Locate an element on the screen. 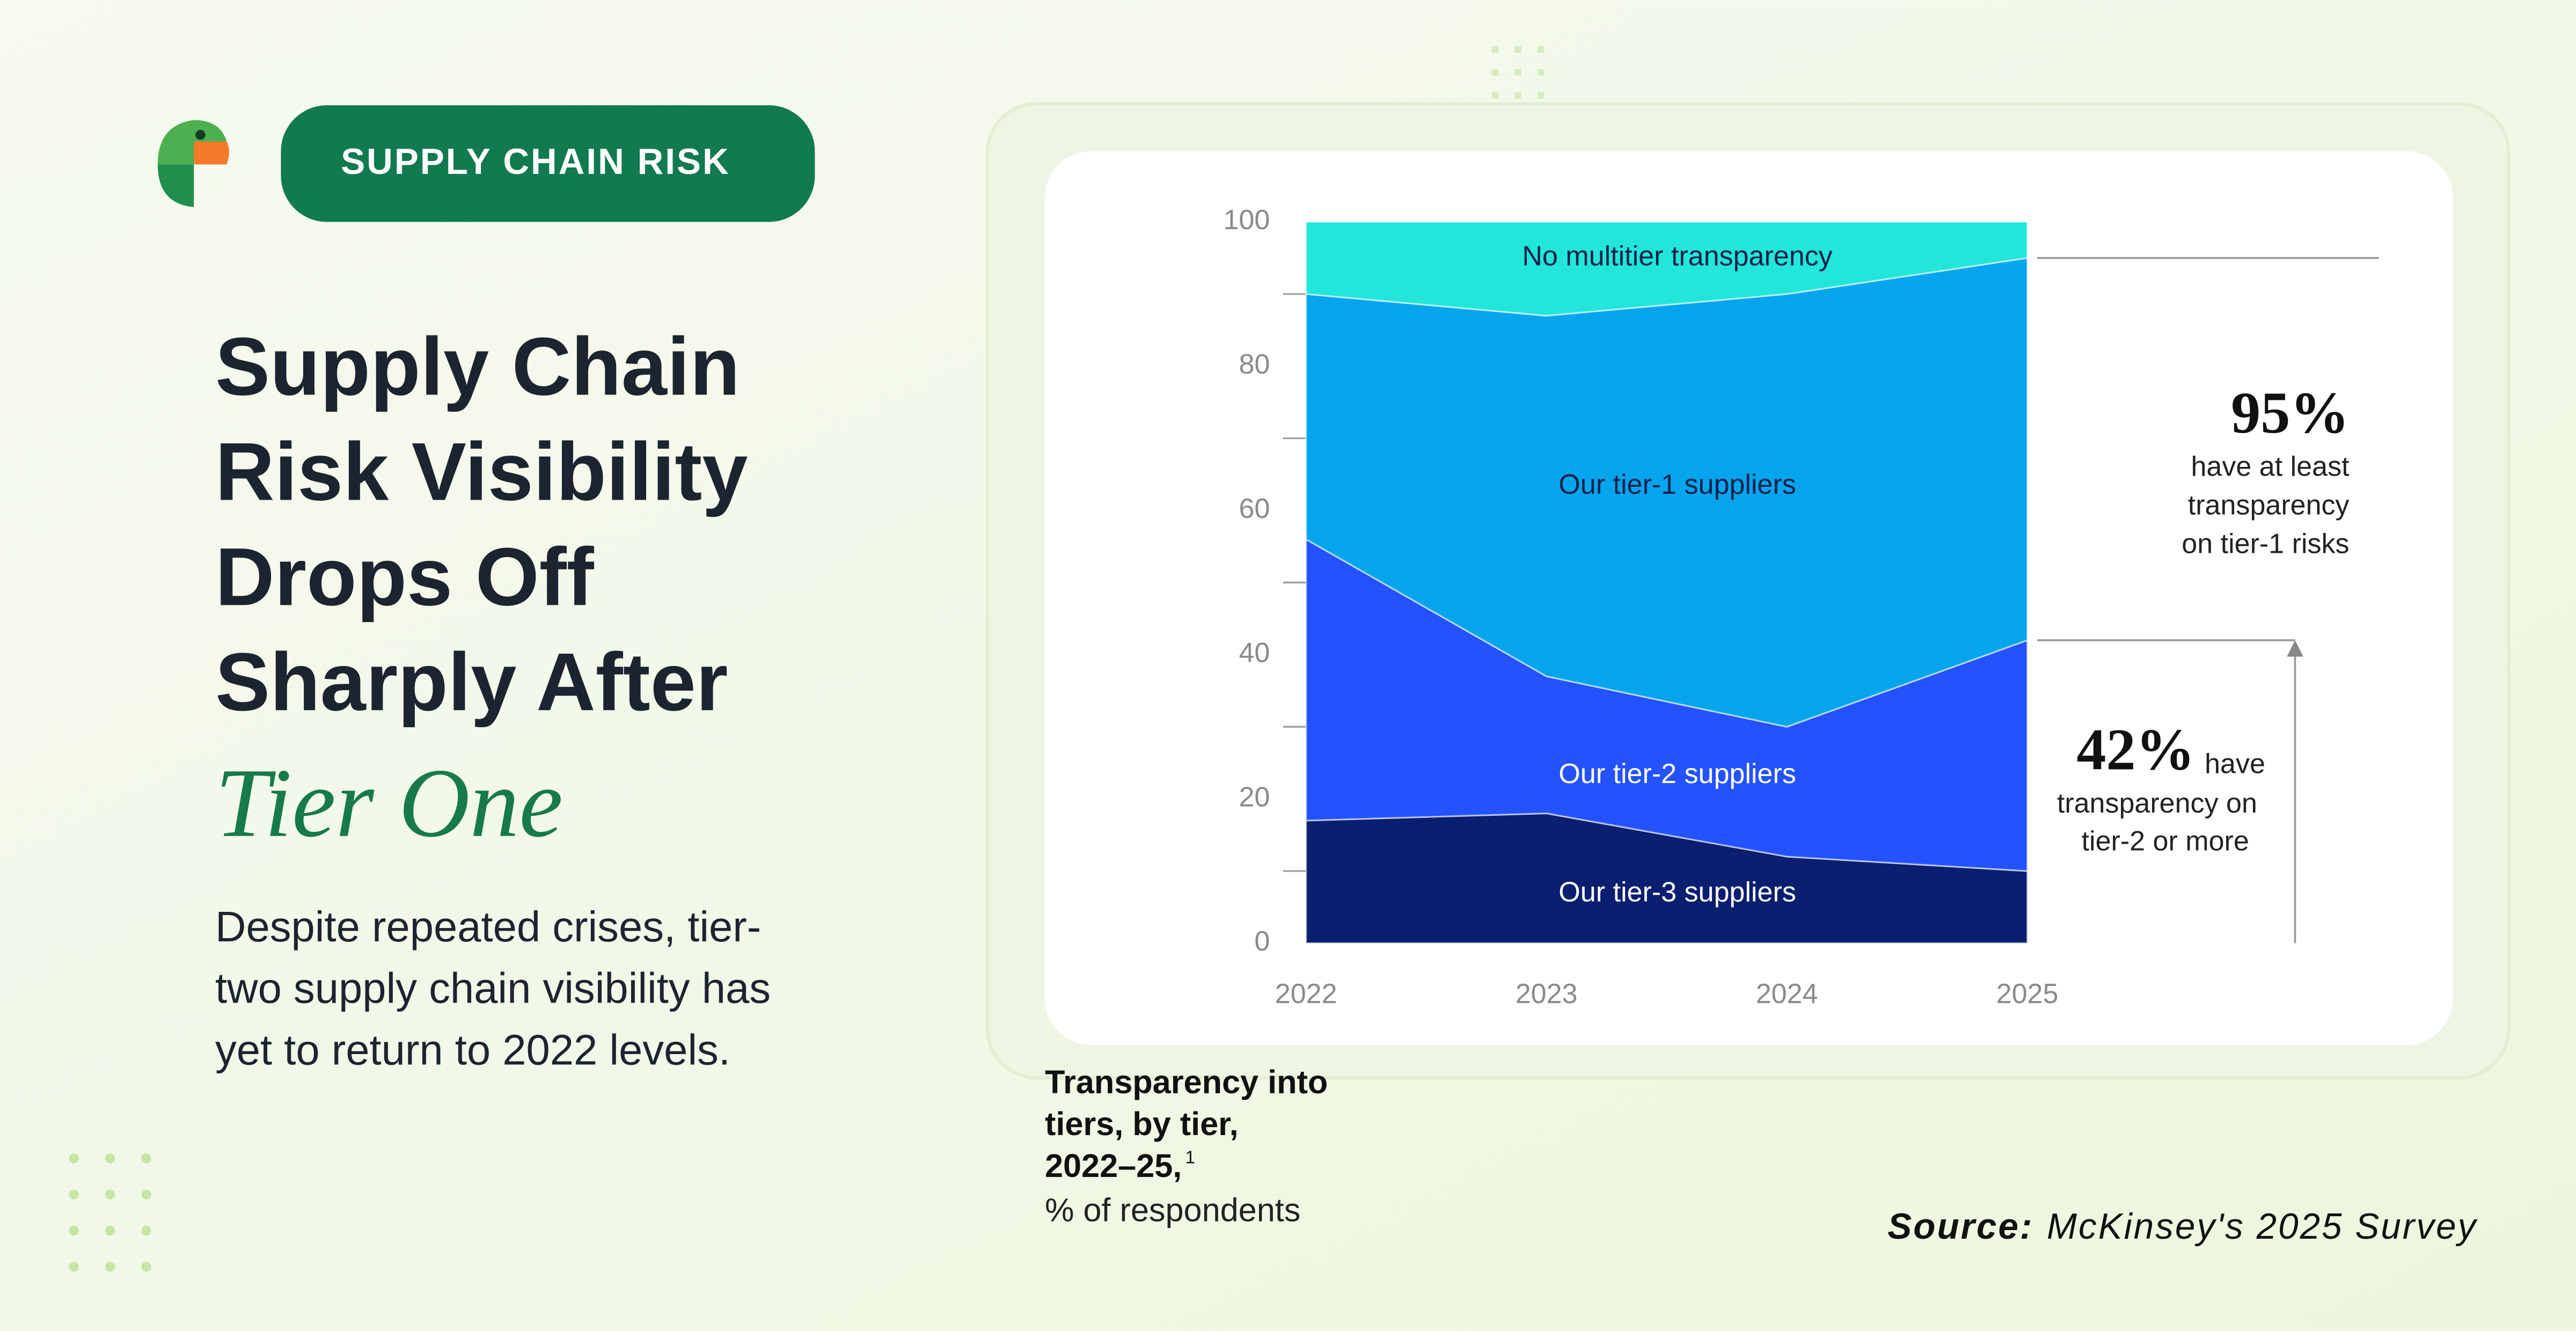 The height and width of the screenshot is (1331, 2576). chart-title: 2022–25, is located at coordinates (1113, 1166).